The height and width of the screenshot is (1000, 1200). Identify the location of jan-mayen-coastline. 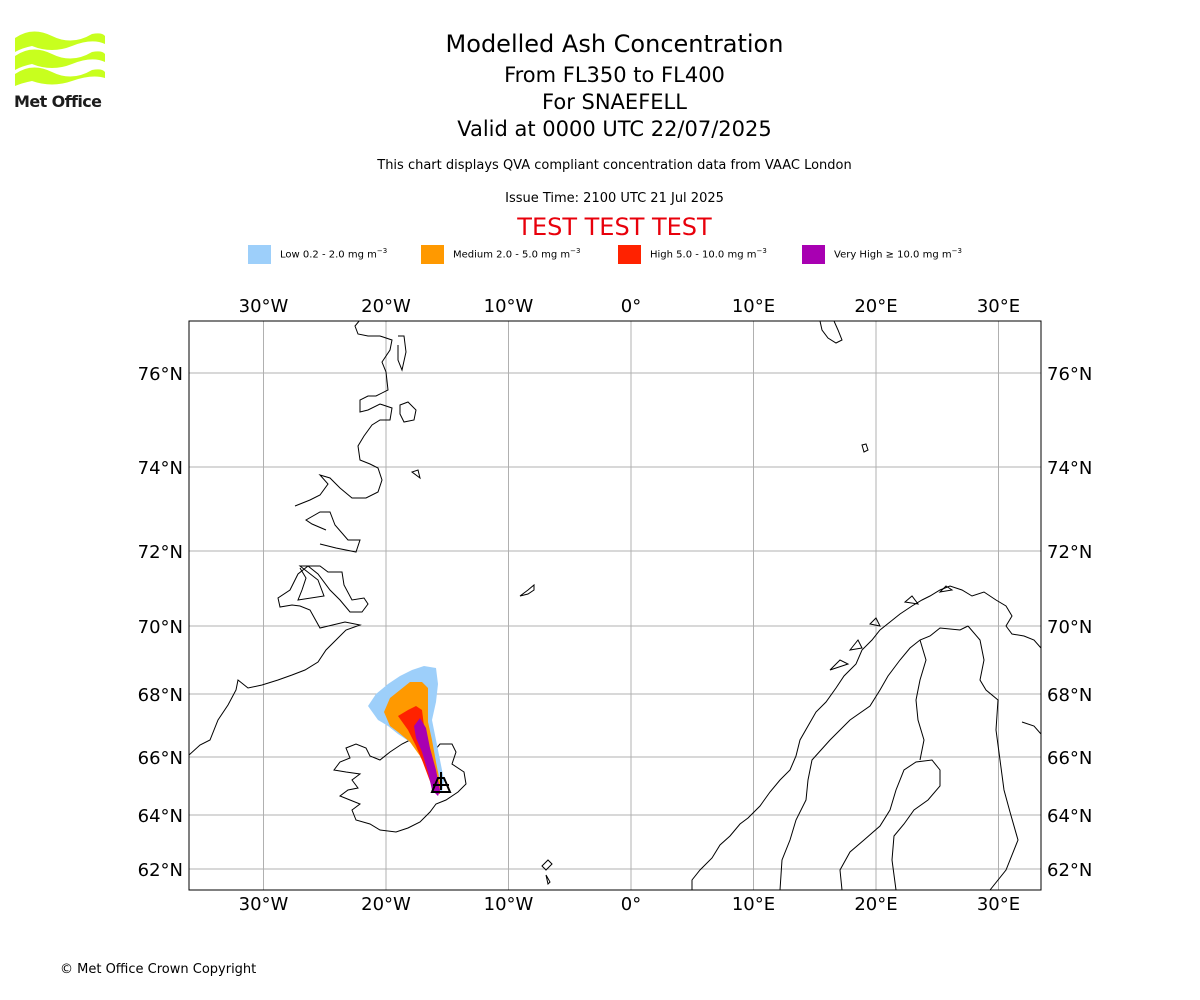
(527, 590).